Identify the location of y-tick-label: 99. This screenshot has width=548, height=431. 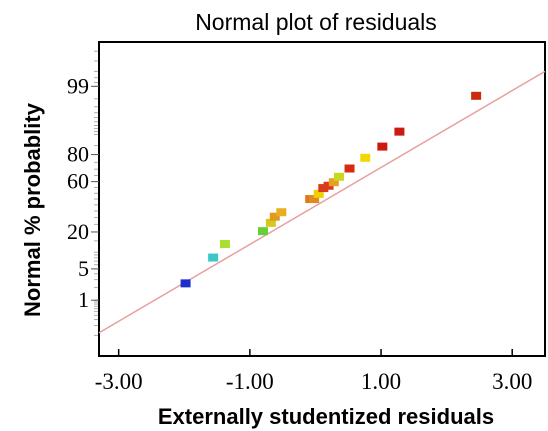
(78, 85).